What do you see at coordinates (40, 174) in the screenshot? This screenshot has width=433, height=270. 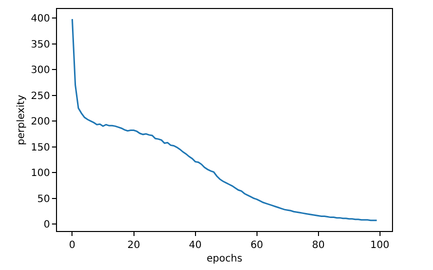 I see `y-tick-label: 100` at bounding box center [40, 174].